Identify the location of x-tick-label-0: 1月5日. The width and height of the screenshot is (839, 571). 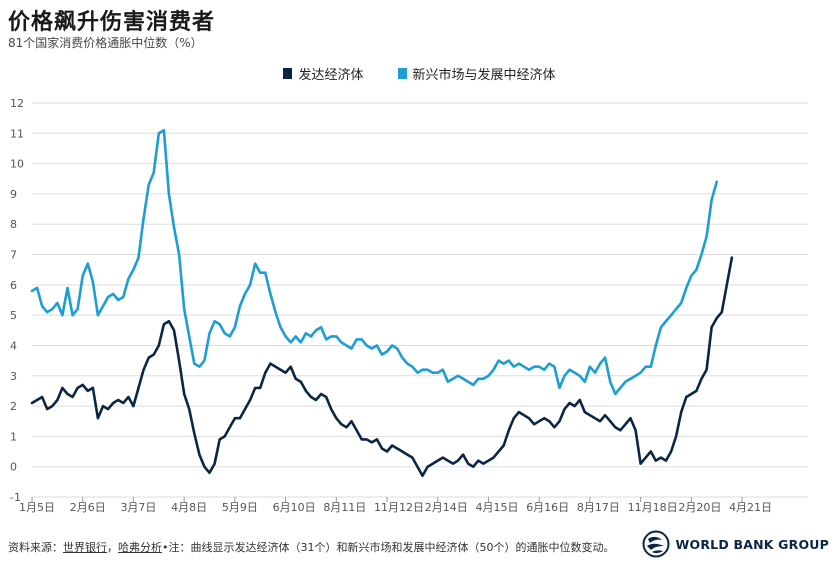
(37, 507).